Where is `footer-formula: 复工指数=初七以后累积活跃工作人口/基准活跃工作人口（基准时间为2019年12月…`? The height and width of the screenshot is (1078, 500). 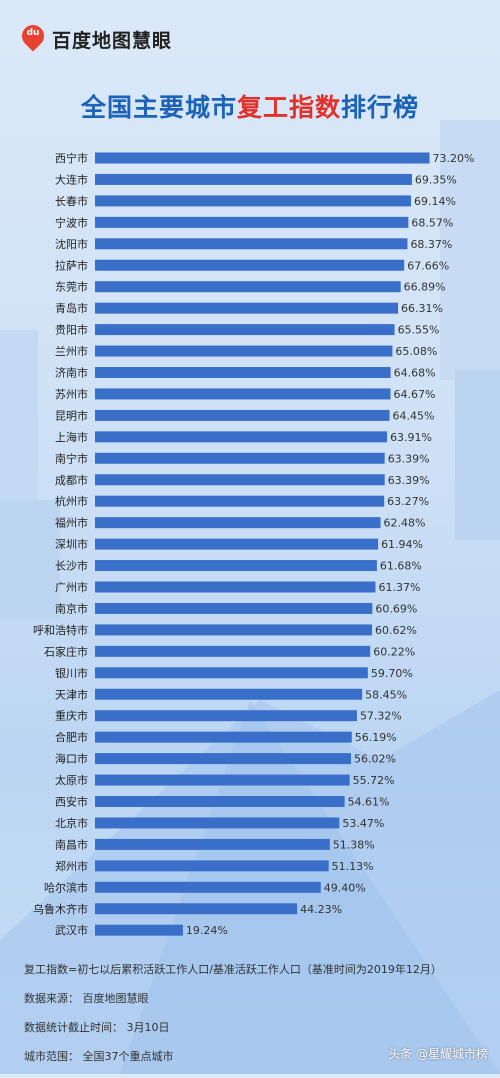
footer-formula: 复工指数=初七以后累积活跃工作人口/基准活跃工作人口（基准时间为2019年12月… is located at coordinates (233, 969).